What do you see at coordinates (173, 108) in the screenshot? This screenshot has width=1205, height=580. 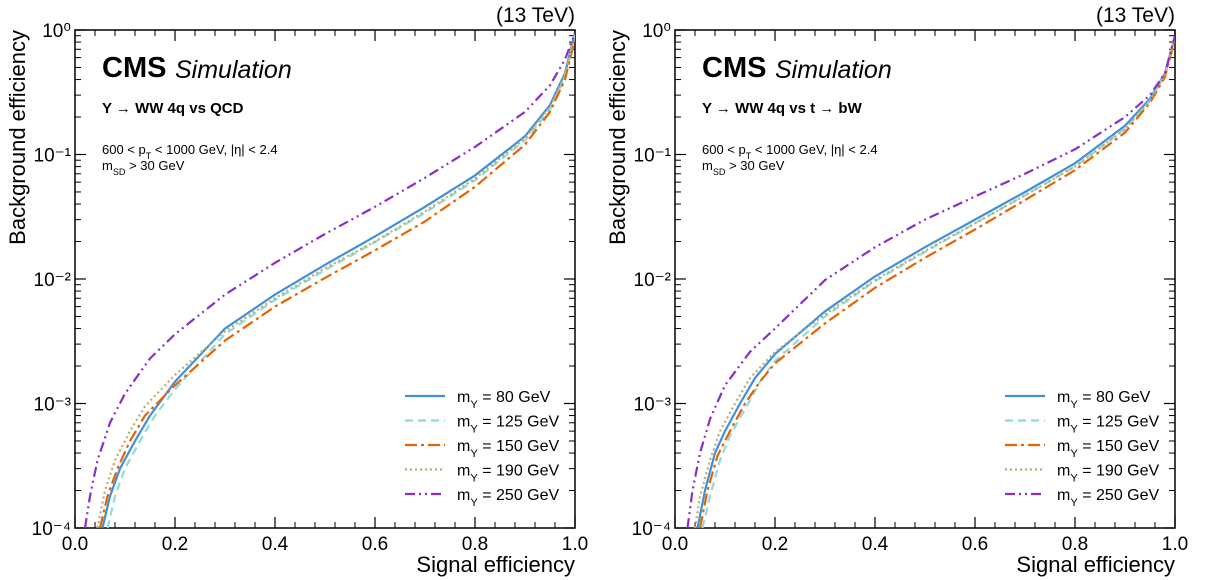 I see `process-label: Y → WW 4q vs QCD` at bounding box center [173, 108].